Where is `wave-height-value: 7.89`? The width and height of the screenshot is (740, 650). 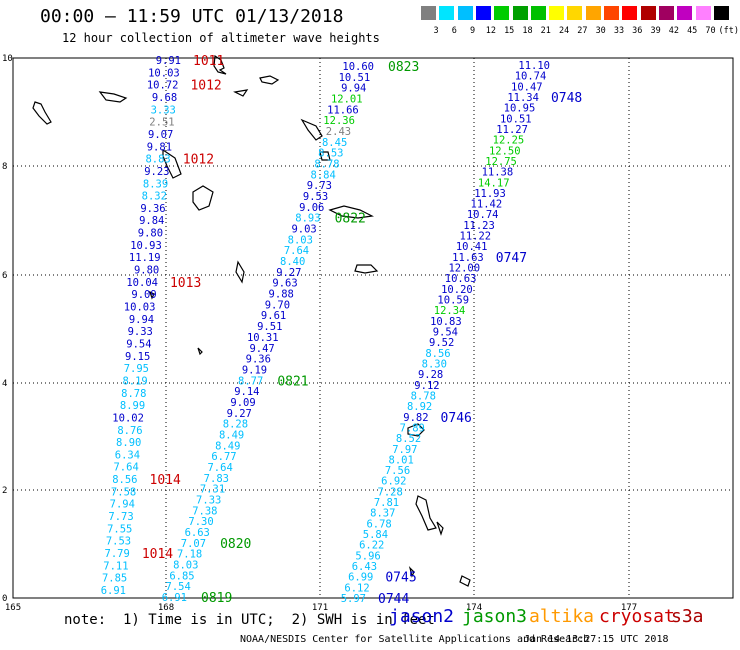 wave-height-value: 7.89 is located at coordinates (412, 428).